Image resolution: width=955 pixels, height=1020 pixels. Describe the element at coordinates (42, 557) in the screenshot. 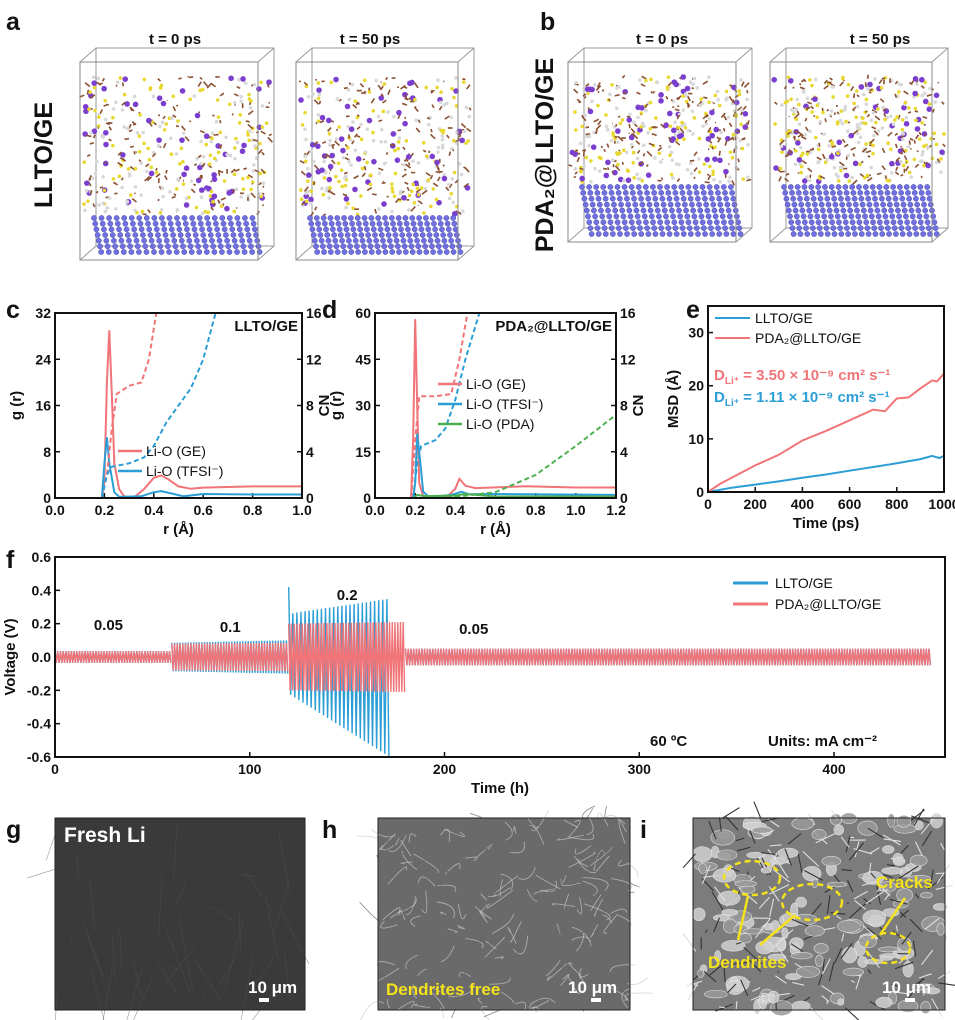

I see `y-tick-label: 0.6` at that location.